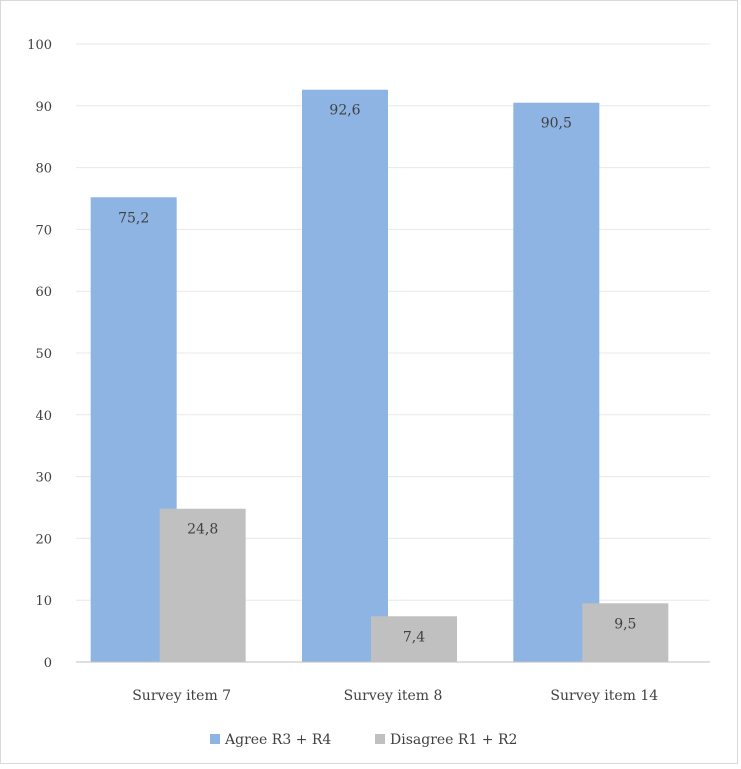 This screenshot has width=741, height=769. I want to click on y-tick-label: 80, so click(43, 169).